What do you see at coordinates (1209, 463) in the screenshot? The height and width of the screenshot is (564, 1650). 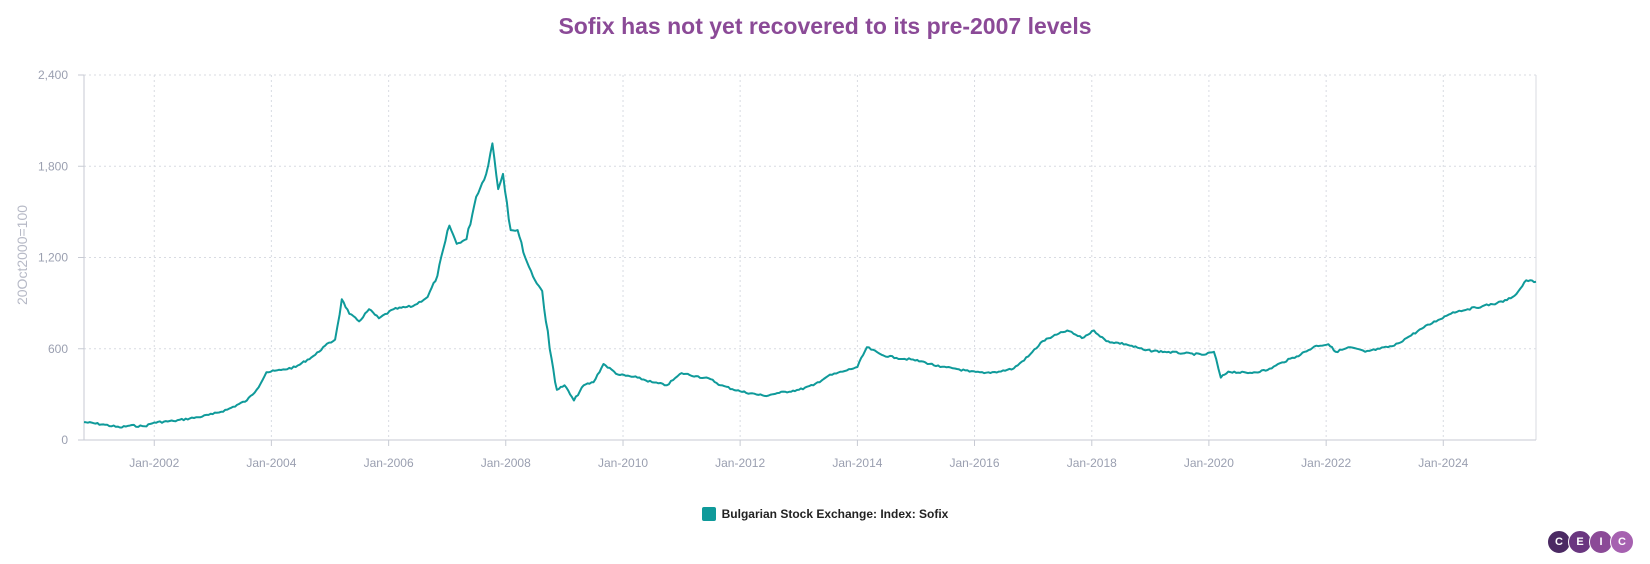 I see `x-tick-label: Jan-2020` at bounding box center [1209, 463].